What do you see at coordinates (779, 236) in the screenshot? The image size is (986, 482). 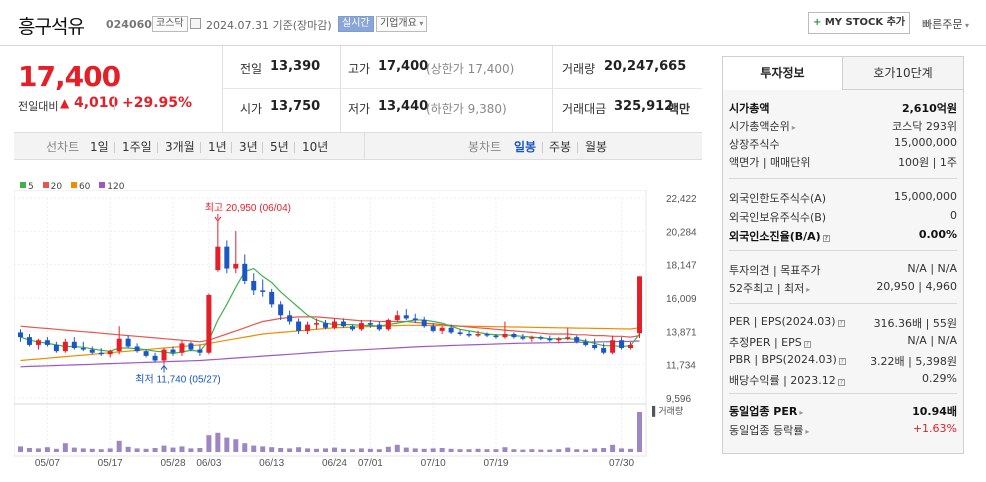 I see `info-label: 외국인소진율(B/A)?` at bounding box center [779, 236].